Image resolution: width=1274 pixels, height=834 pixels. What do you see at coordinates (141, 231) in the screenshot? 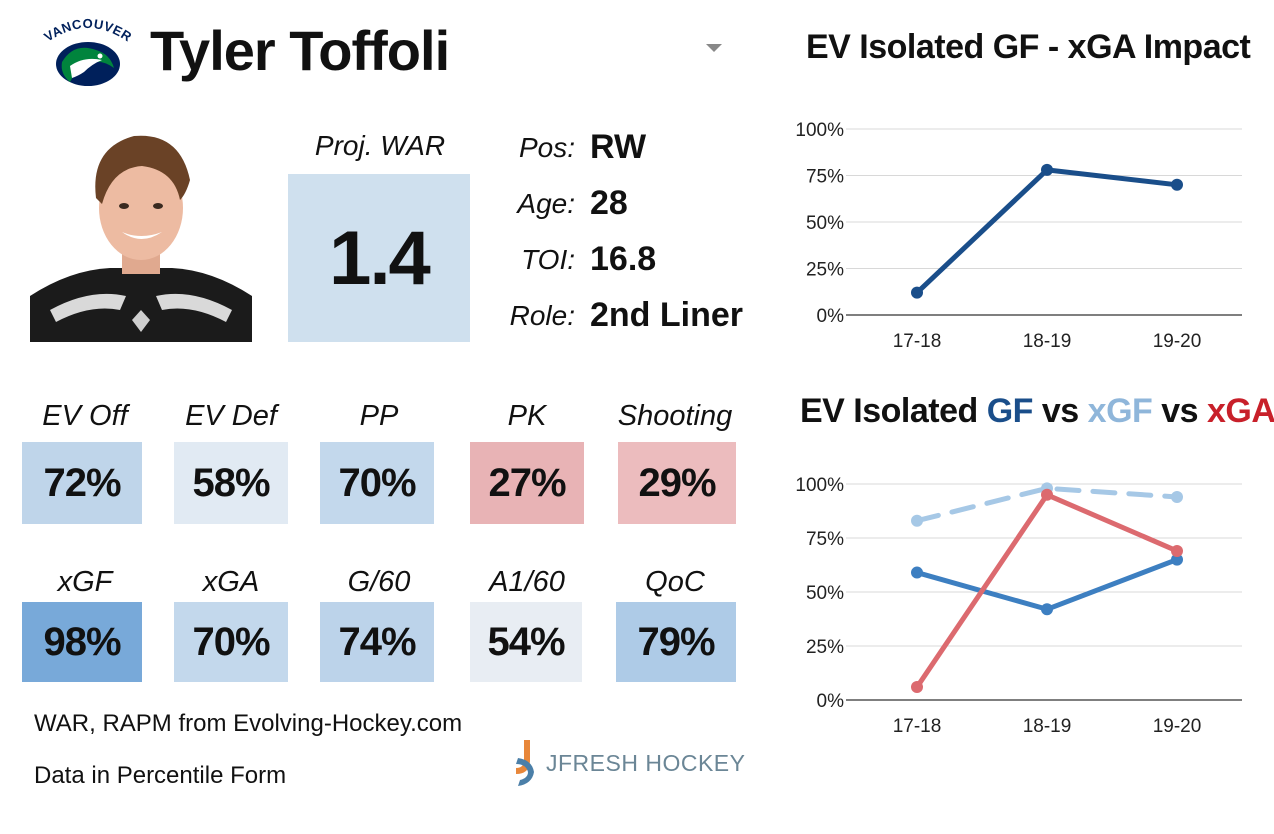
I see `player-photo` at bounding box center [141, 231].